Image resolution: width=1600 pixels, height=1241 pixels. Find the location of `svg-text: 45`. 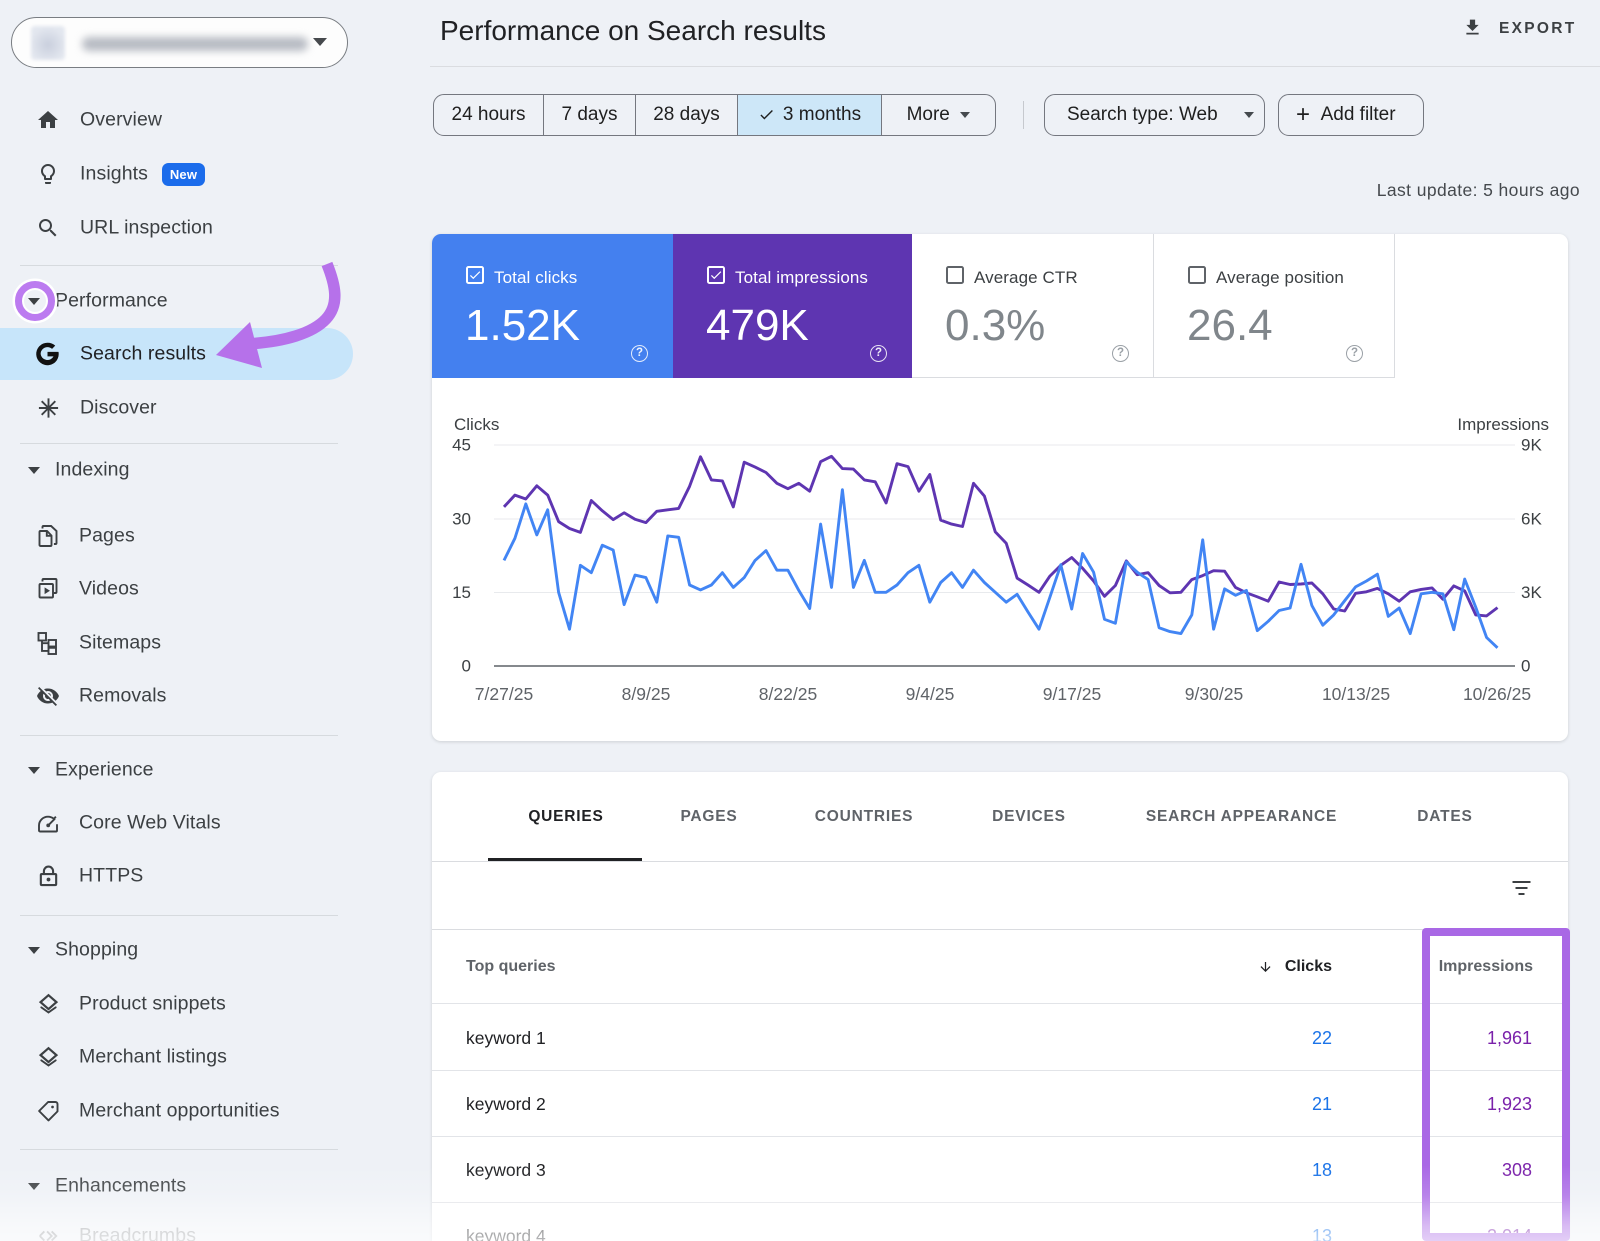

svg-text: 45 is located at coordinates (461, 445).